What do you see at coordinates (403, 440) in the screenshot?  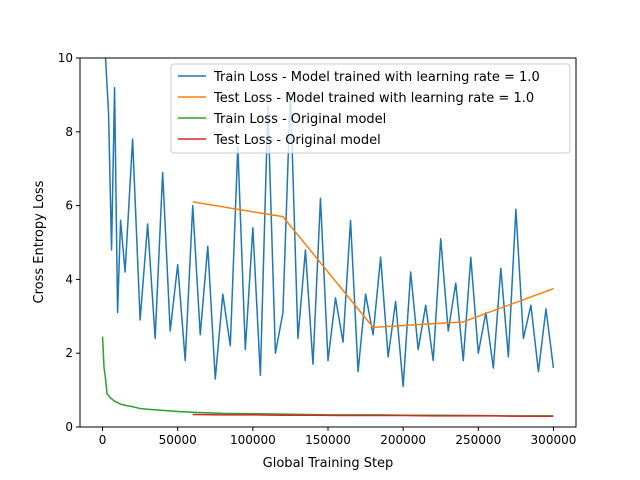 I see `x-tick-label: 200000` at bounding box center [403, 440].